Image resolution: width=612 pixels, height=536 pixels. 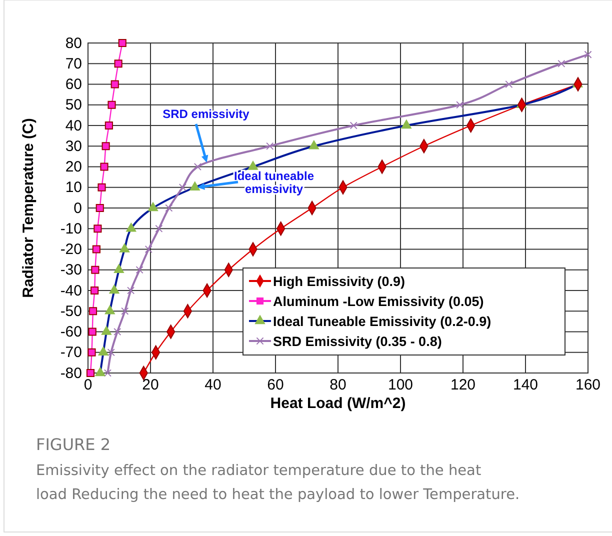 I want to click on y-tick-label: 80, so click(x=73, y=43).